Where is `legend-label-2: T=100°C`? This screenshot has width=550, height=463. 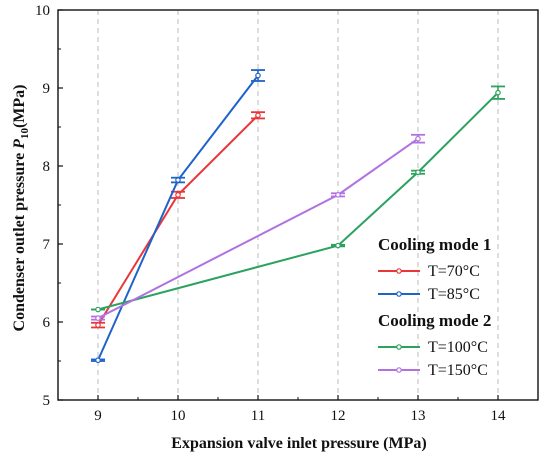
legend-label-2: T=100°C is located at coordinates (458, 347).